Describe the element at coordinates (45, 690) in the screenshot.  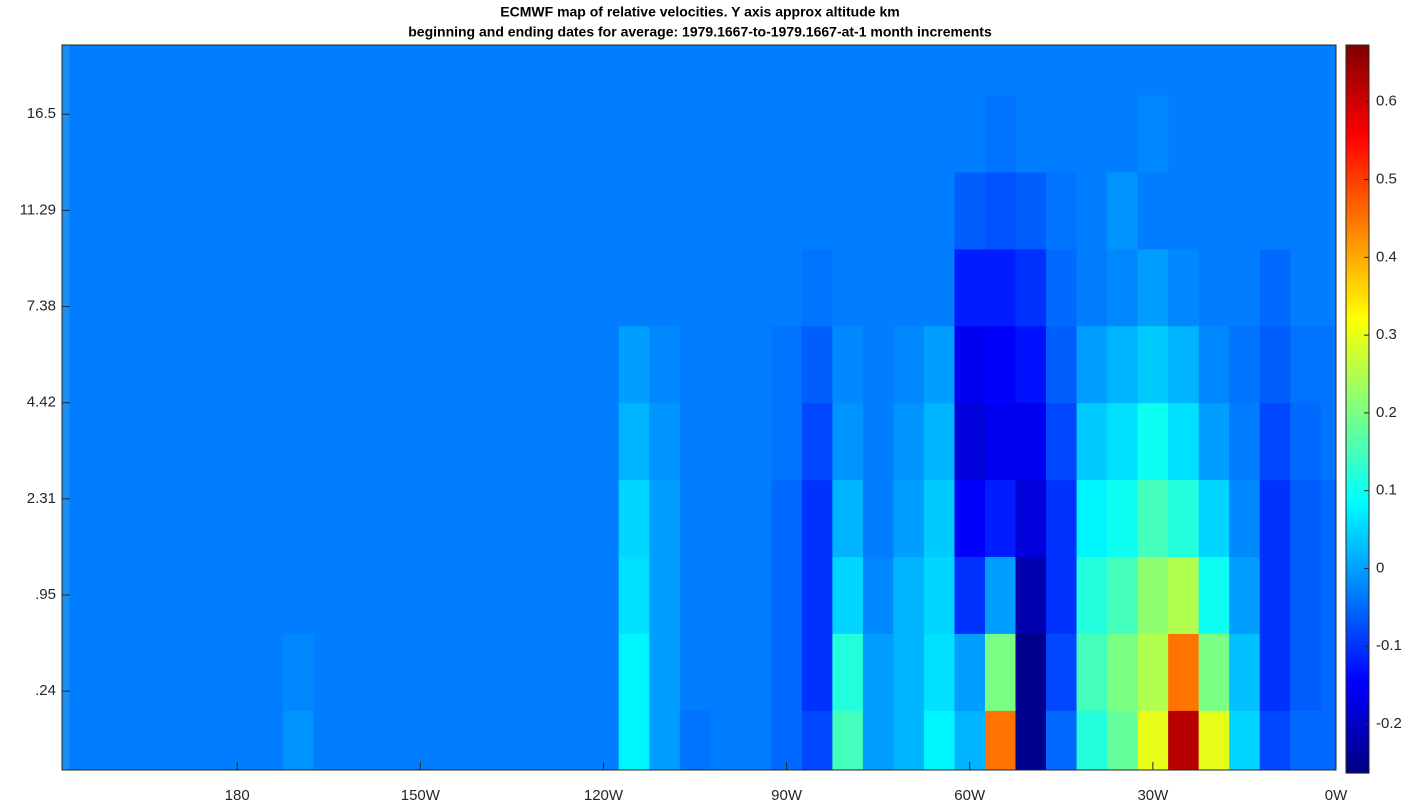
I see `y-tick-label: .24` at that location.